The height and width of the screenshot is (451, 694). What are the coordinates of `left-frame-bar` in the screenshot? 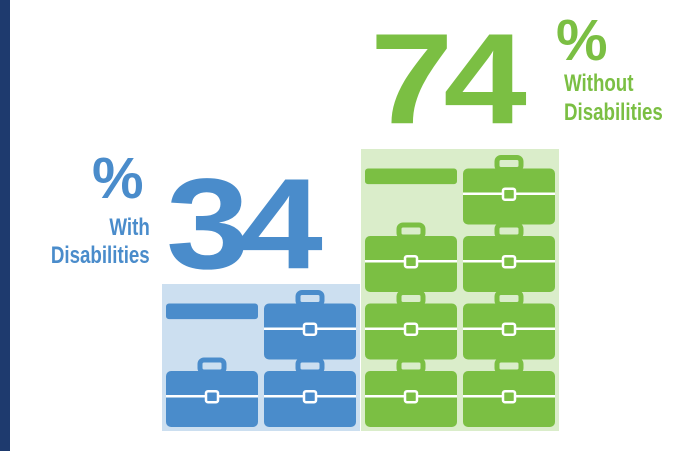 It's located at (5, 225).